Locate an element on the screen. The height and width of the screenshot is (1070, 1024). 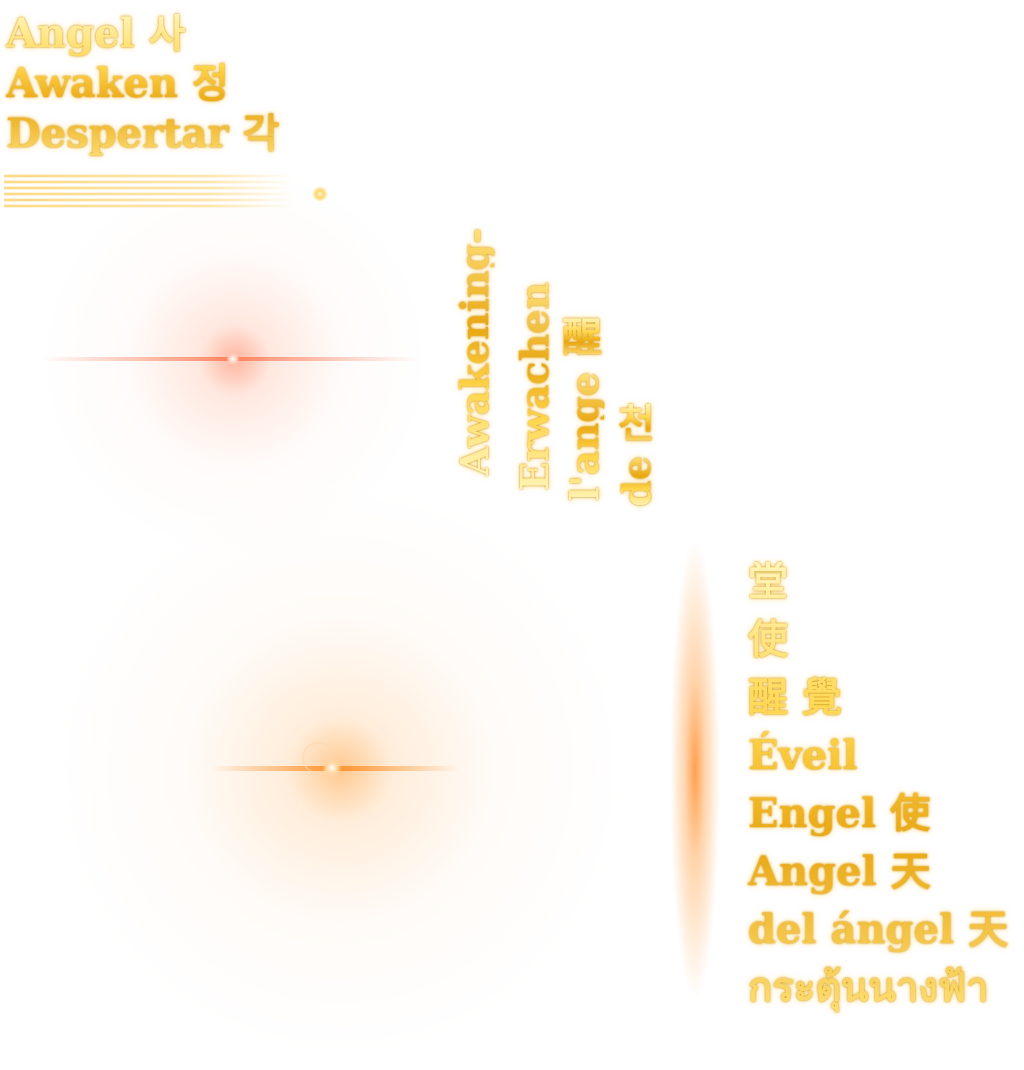
gold-light-dot is located at coordinates (320, 194).